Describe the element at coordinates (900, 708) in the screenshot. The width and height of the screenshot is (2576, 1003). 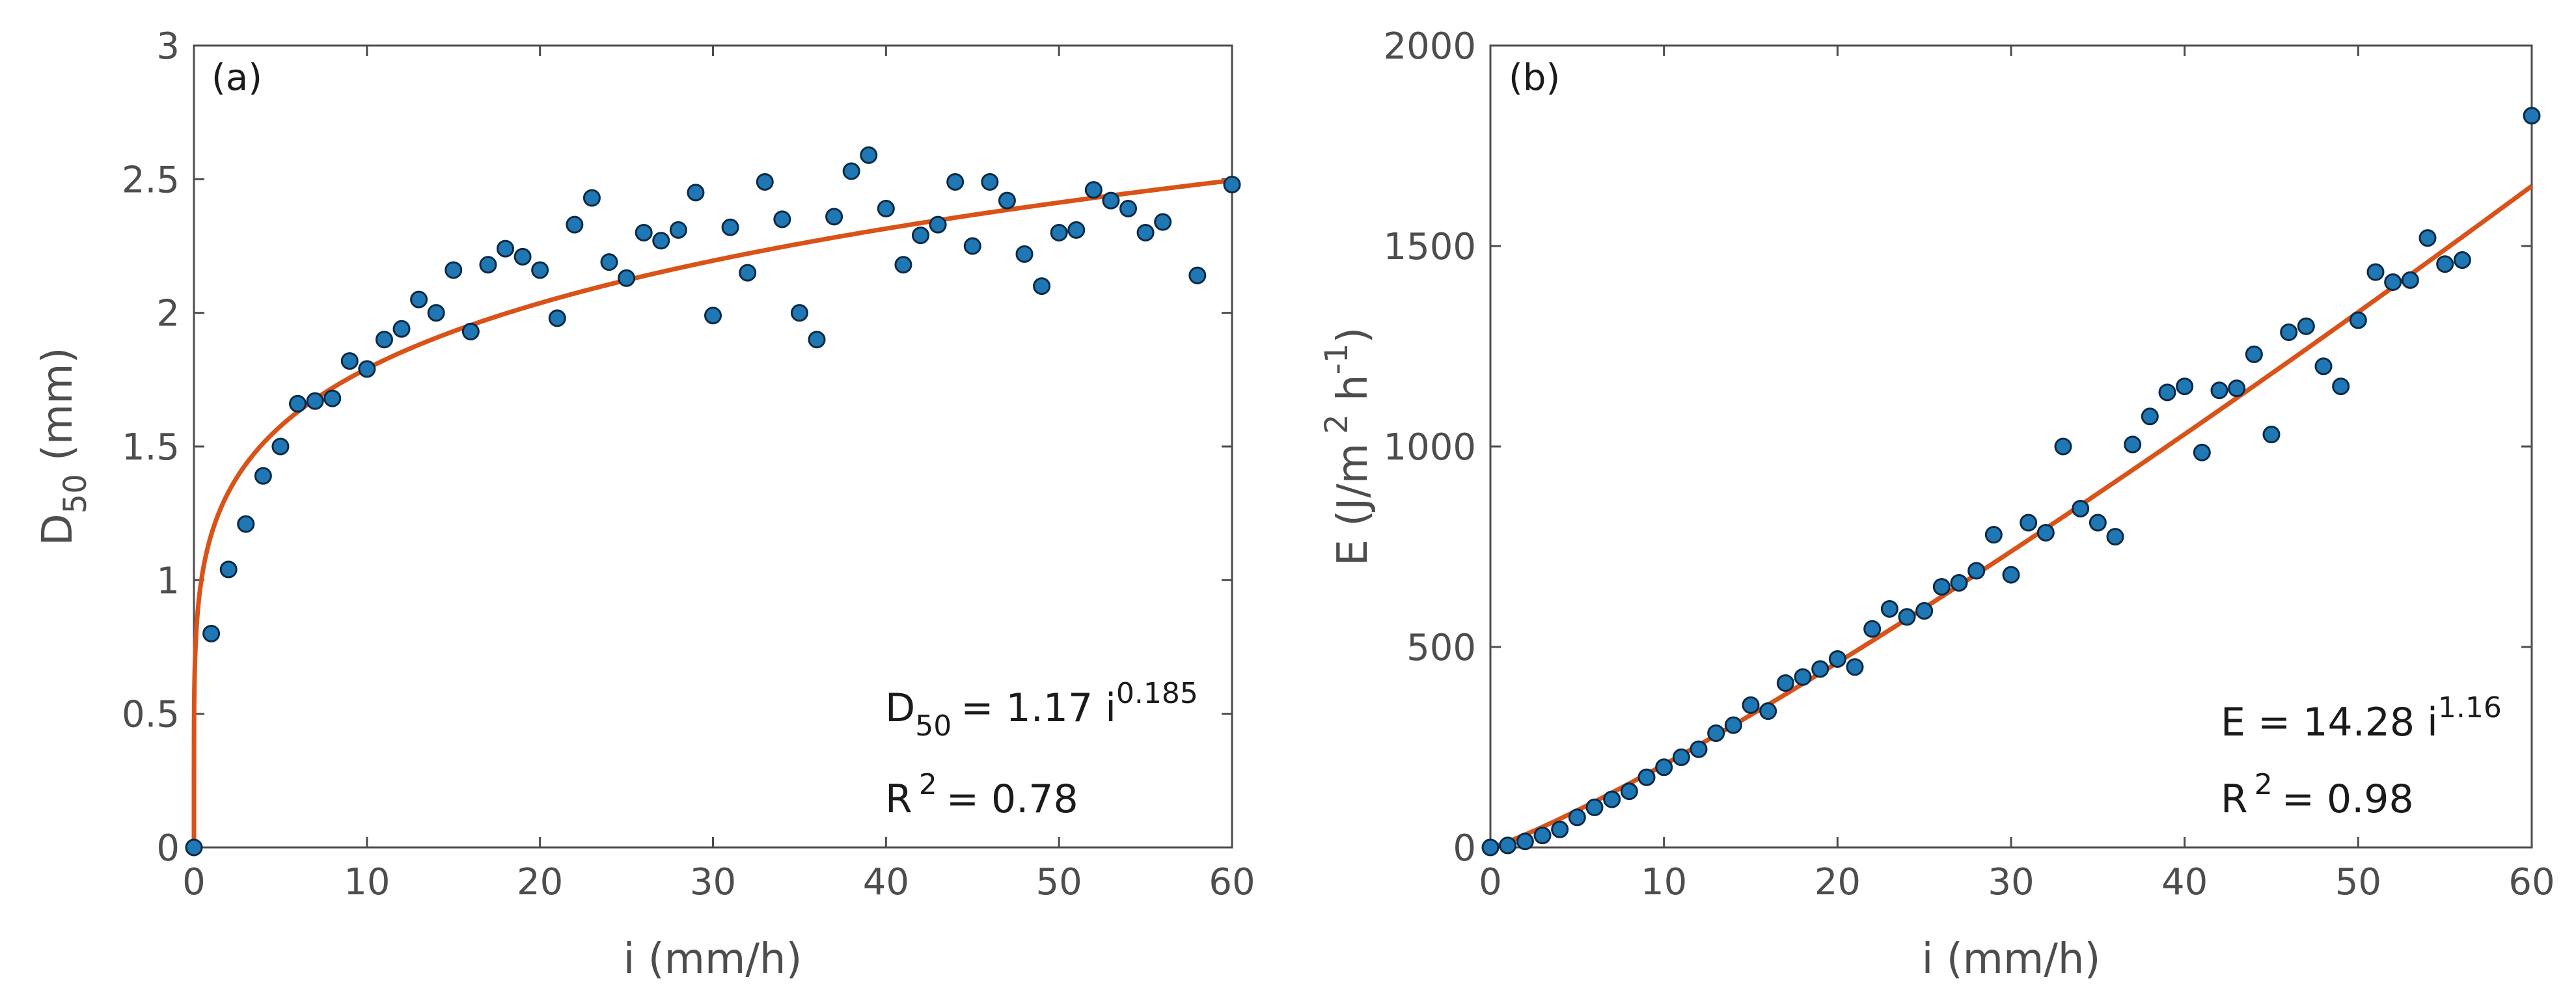
I see `panel-a-equation-lhs: D` at that location.